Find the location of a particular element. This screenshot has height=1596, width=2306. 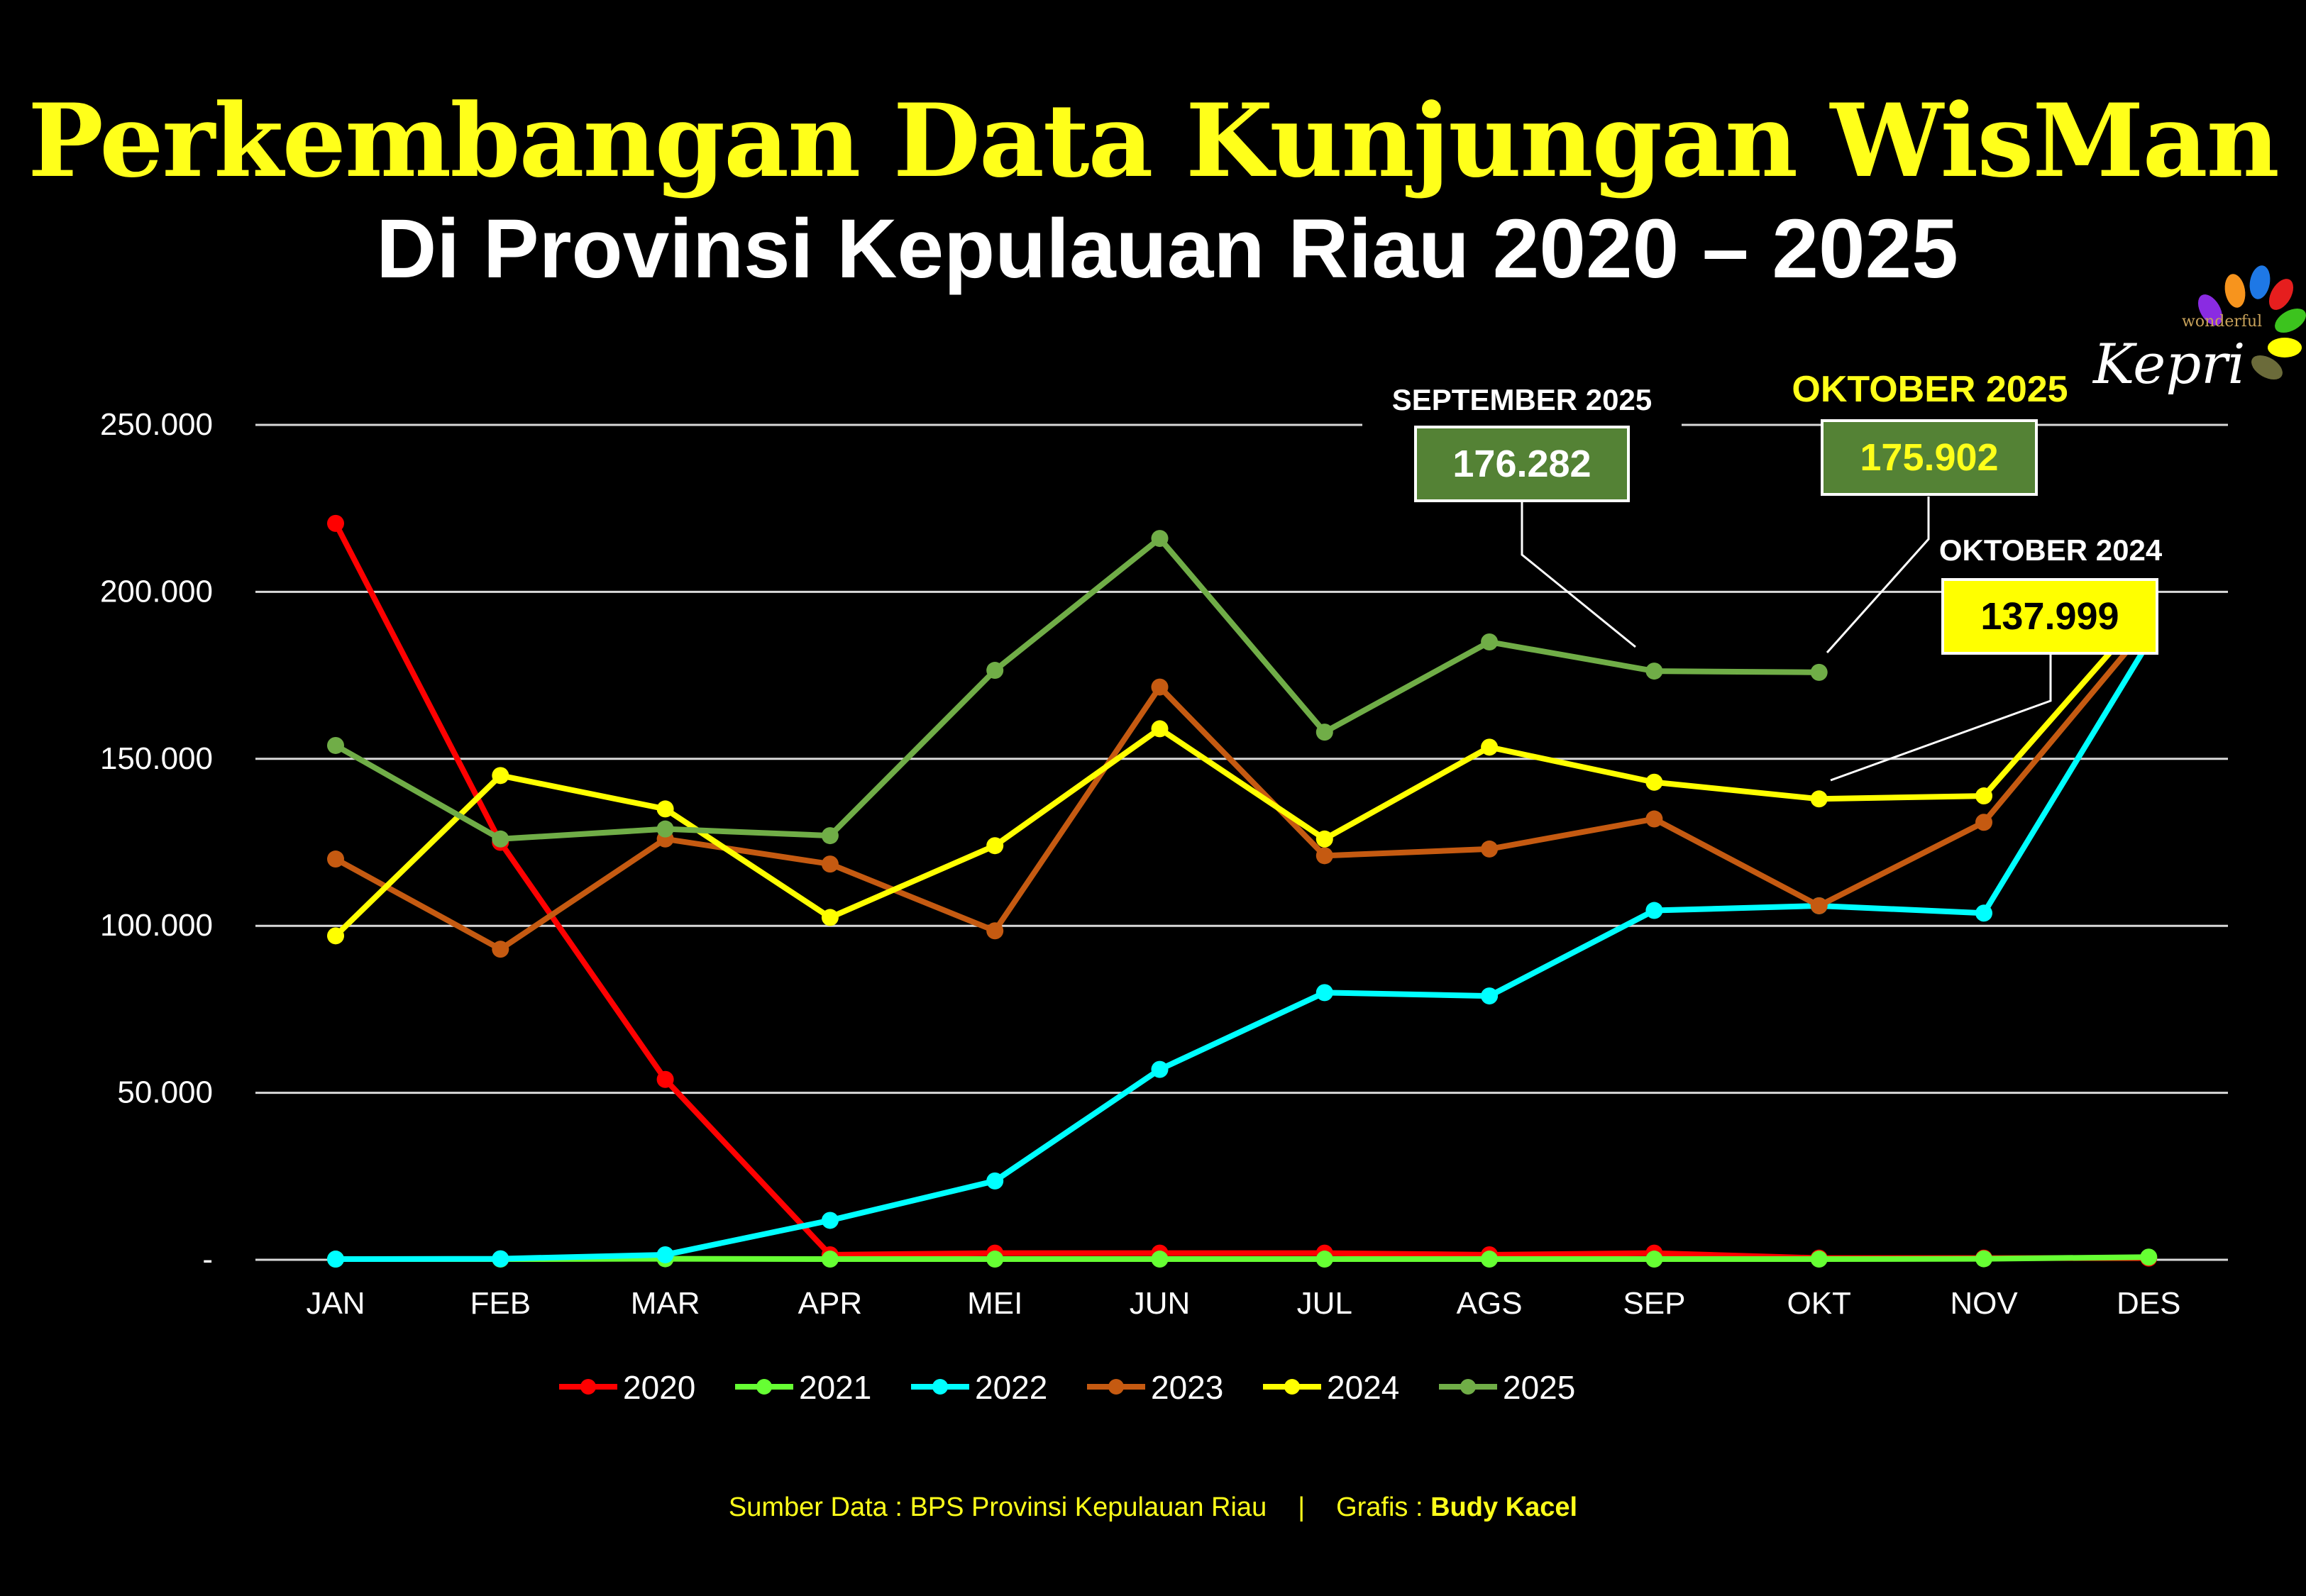

logo-small-text: wonderful is located at coordinates (2222, 322).